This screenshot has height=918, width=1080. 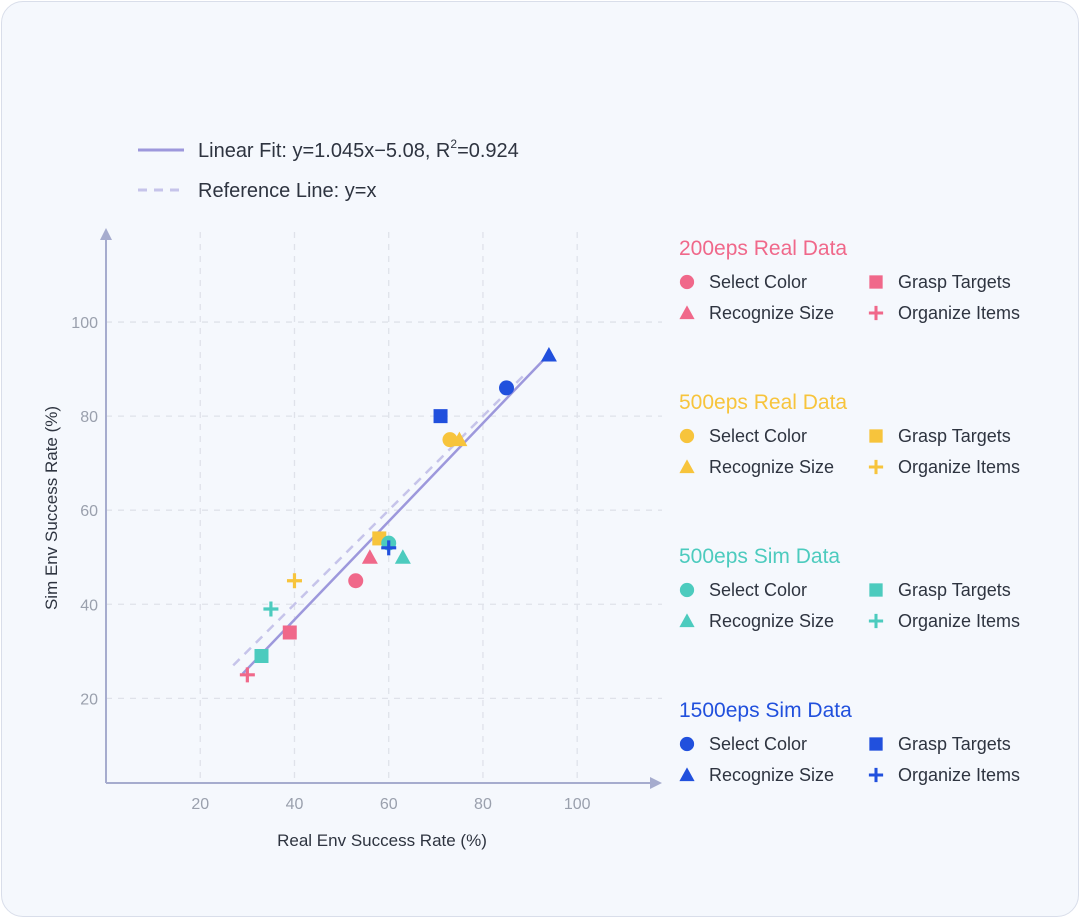 I want to click on x-axis-title: Real Env Success Rate (%), so click(x=382, y=840).